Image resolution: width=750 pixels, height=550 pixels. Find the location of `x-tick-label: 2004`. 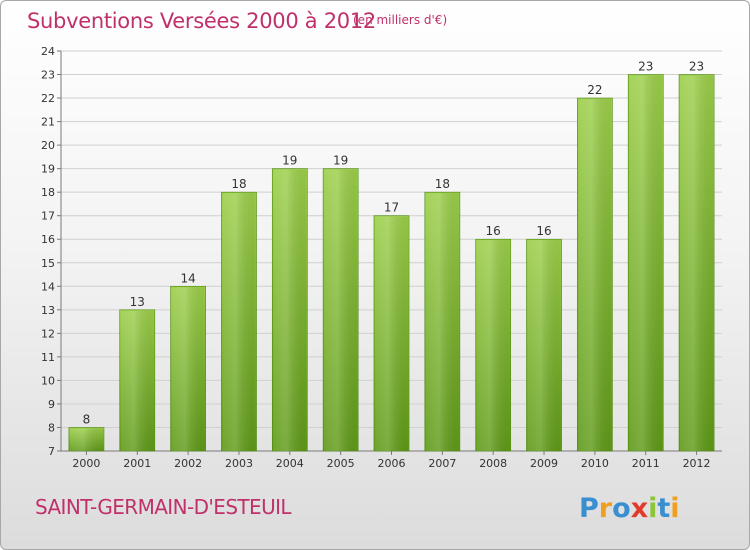

x-tick-label: 2004 is located at coordinates (290, 463).